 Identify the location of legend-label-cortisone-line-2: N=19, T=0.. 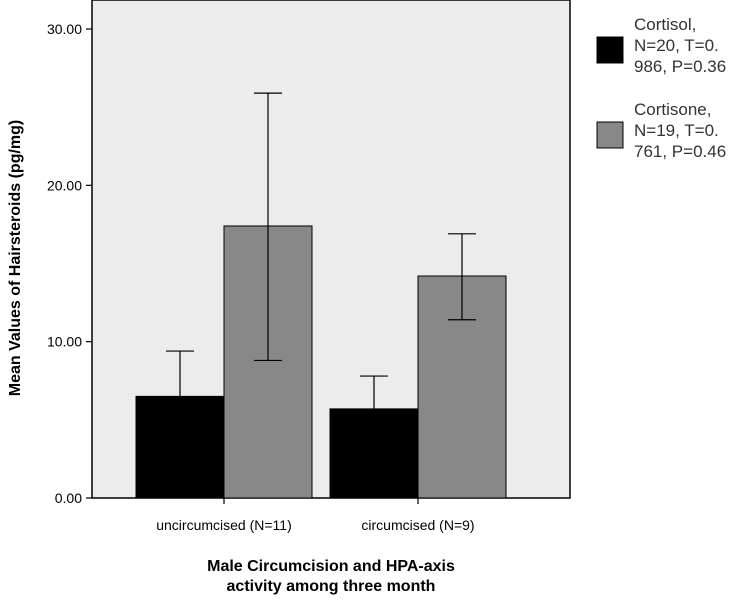
(676, 130).